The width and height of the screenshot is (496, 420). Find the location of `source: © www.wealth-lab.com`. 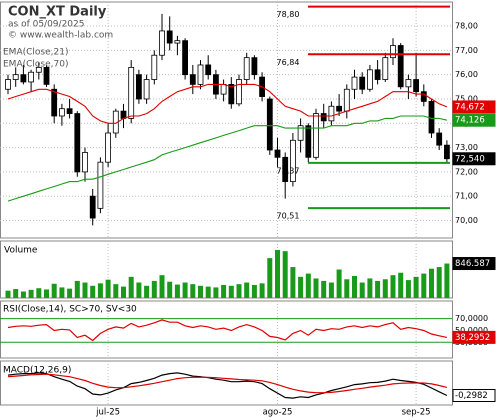

source: © www.wealth-lab.com is located at coordinates (60, 36).